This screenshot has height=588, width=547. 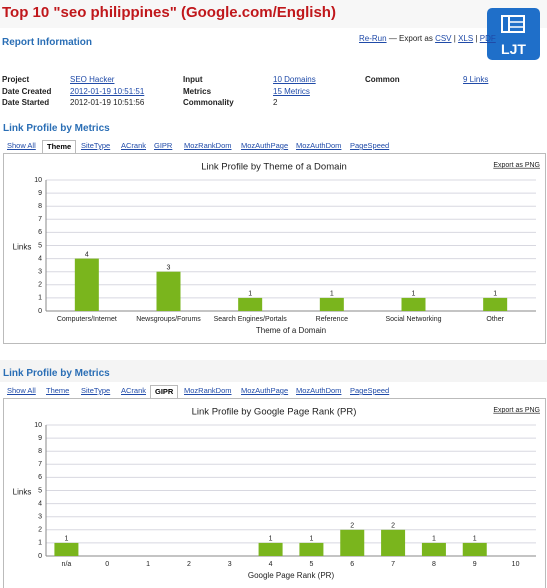 What do you see at coordinates (495, 319) in the screenshot?
I see `x-tick-label: Other` at bounding box center [495, 319].